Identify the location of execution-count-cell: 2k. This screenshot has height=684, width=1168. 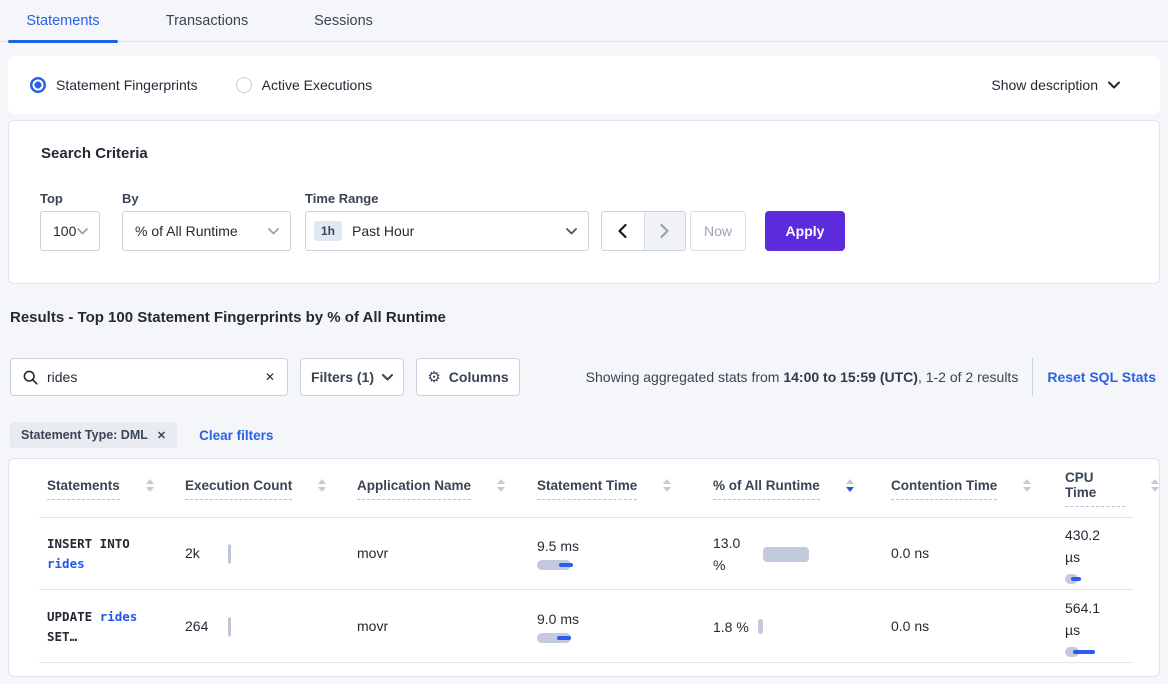
(263, 554).